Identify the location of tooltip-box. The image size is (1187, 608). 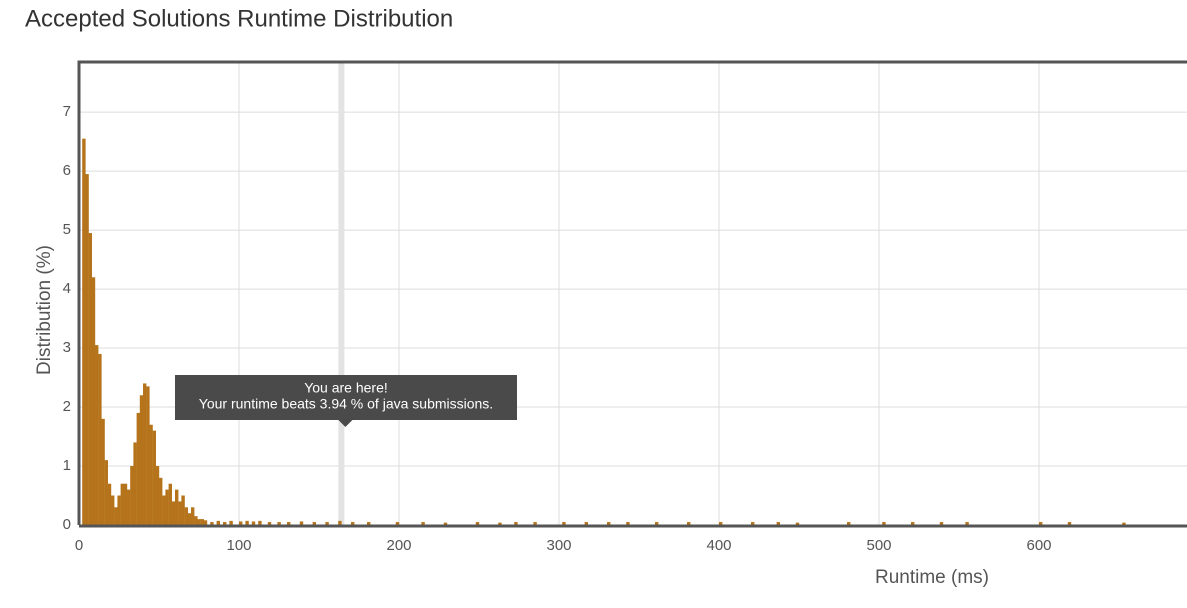
(346, 397).